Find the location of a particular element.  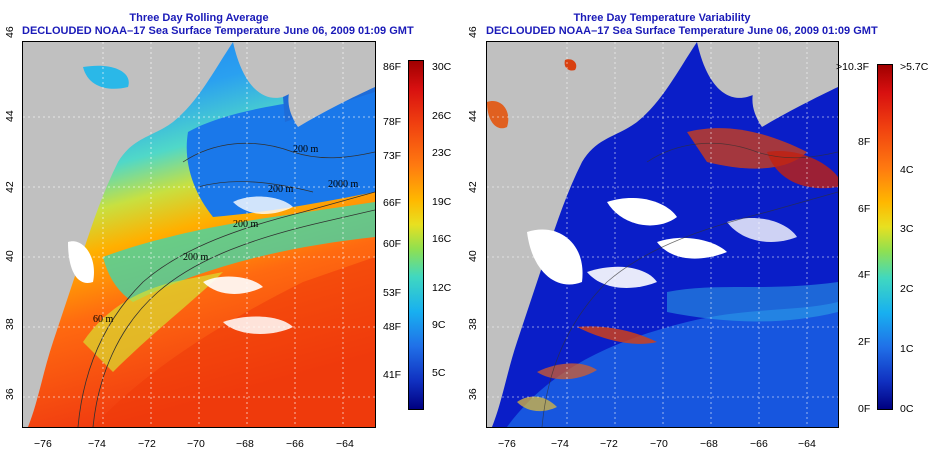

y-tick-left: 36 is located at coordinates (10, 394).